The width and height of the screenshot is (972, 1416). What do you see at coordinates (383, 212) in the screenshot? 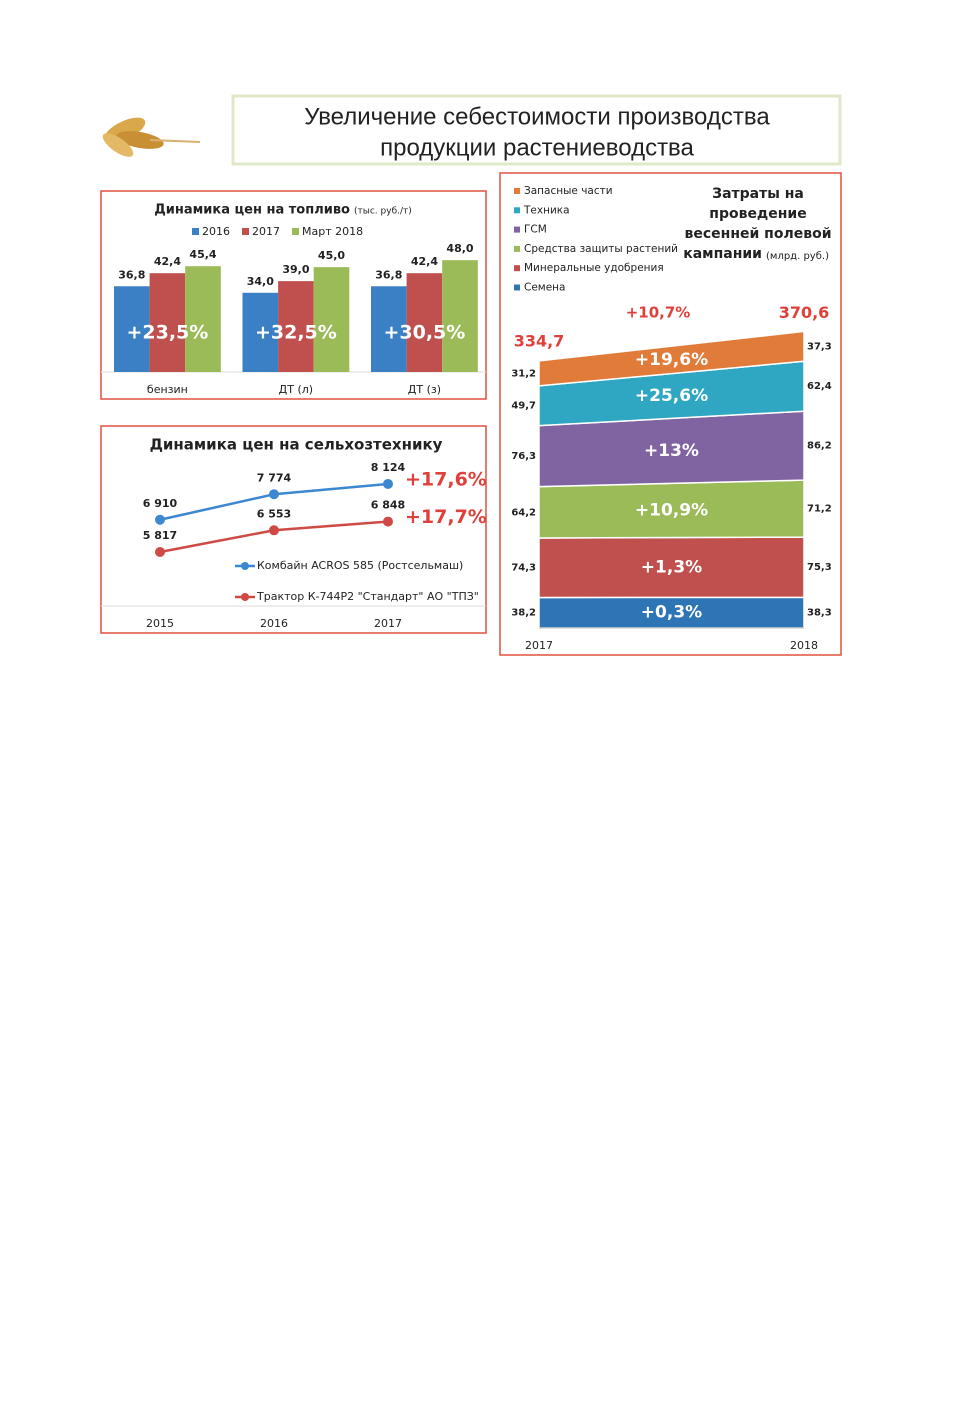
I see `chart-subtitle: (тыс. руб./т)` at bounding box center [383, 212].